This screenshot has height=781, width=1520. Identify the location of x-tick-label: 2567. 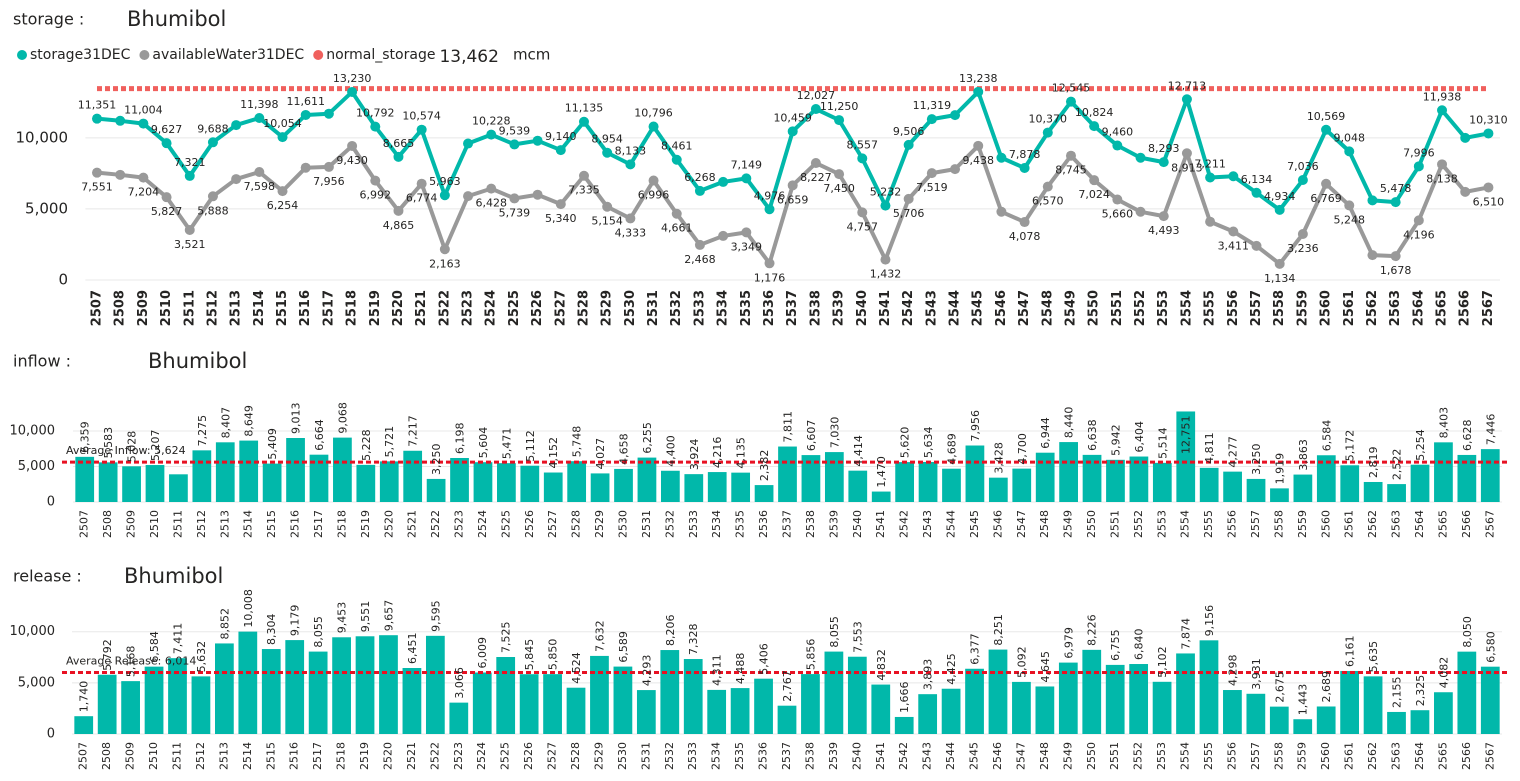
(1488, 308).